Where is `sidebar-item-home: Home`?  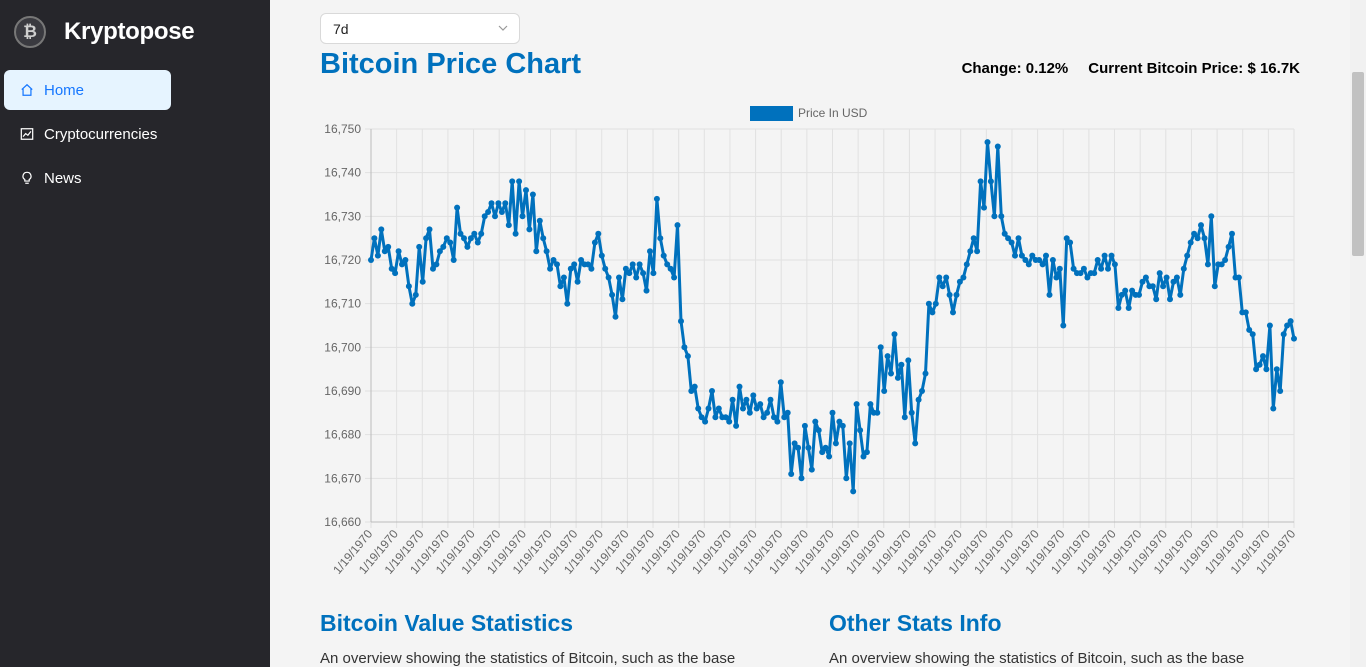 sidebar-item-home: Home is located at coordinates (87, 90).